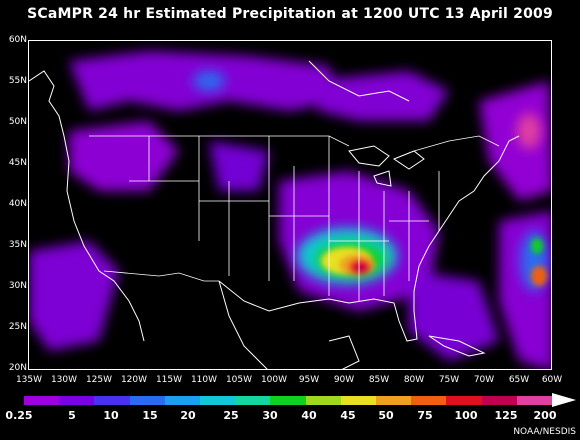  Describe the element at coordinates (150, 415) in the screenshot. I see `legend-label: 15` at that location.